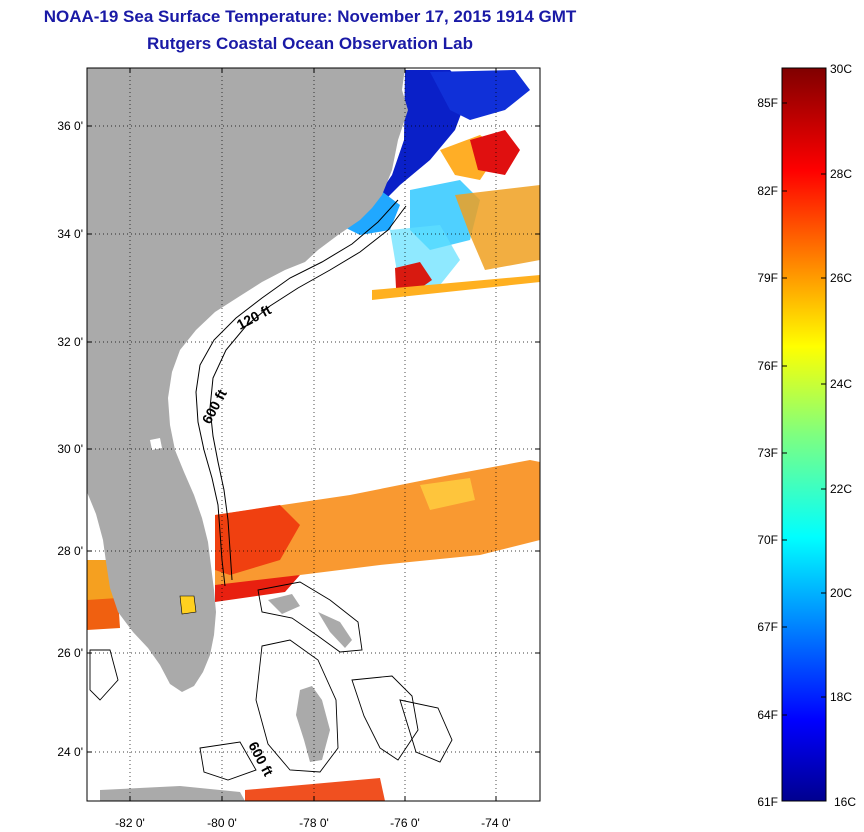  Describe the element at coordinates (767, 278) in the screenshot. I see `cb-label-79f: 79F` at that location.